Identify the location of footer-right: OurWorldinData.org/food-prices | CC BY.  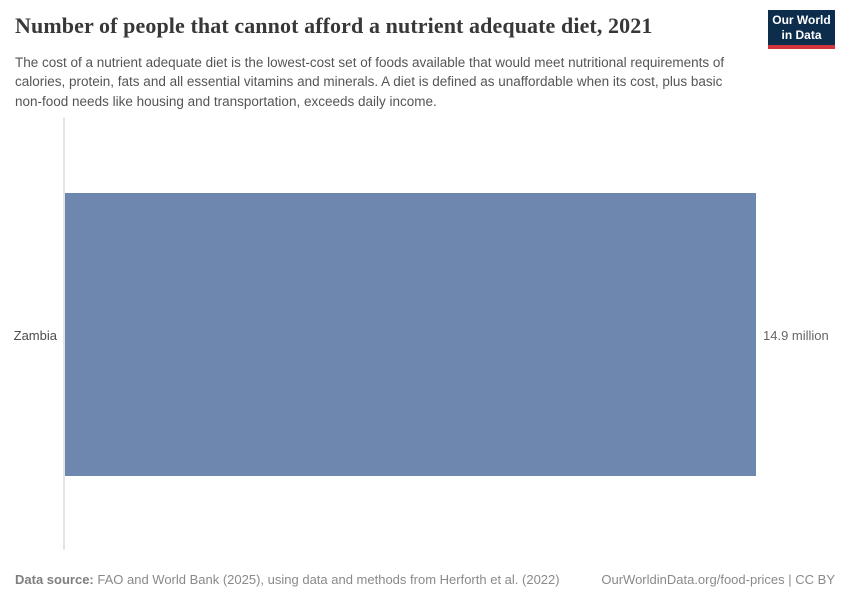
(718, 579).